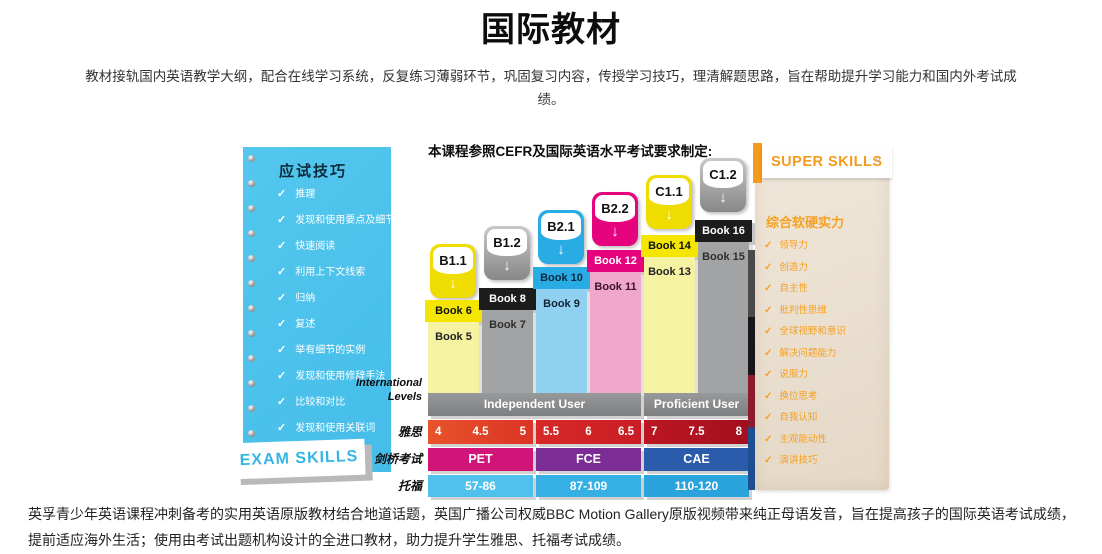  Describe the element at coordinates (305, 324) in the screenshot. I see `list-item-label: 复述` at that location.